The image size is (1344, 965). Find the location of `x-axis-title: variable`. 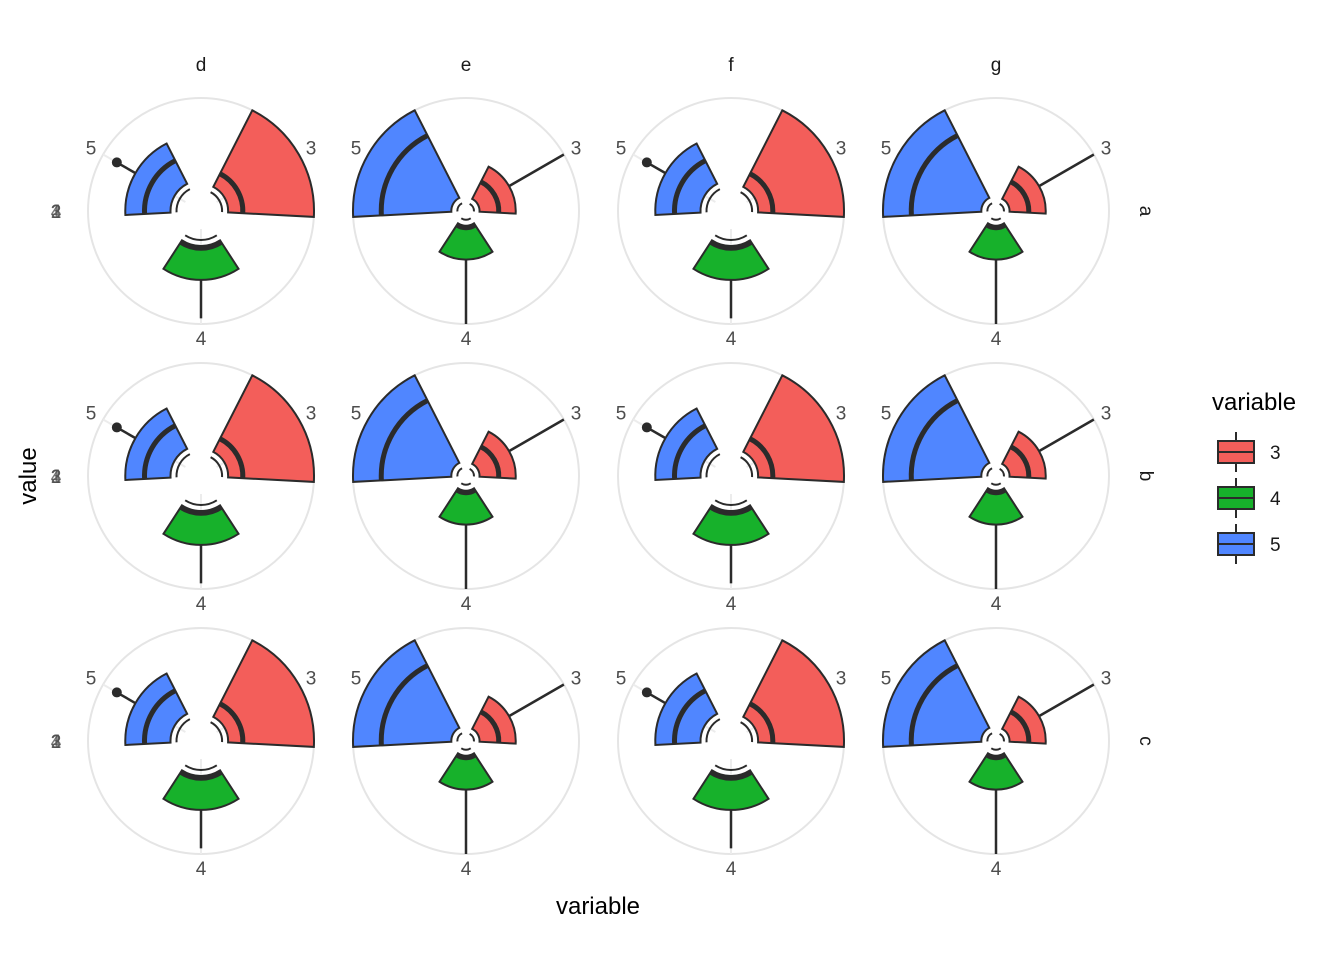

x-axis-title: variable is located at coordinates (598, 906).